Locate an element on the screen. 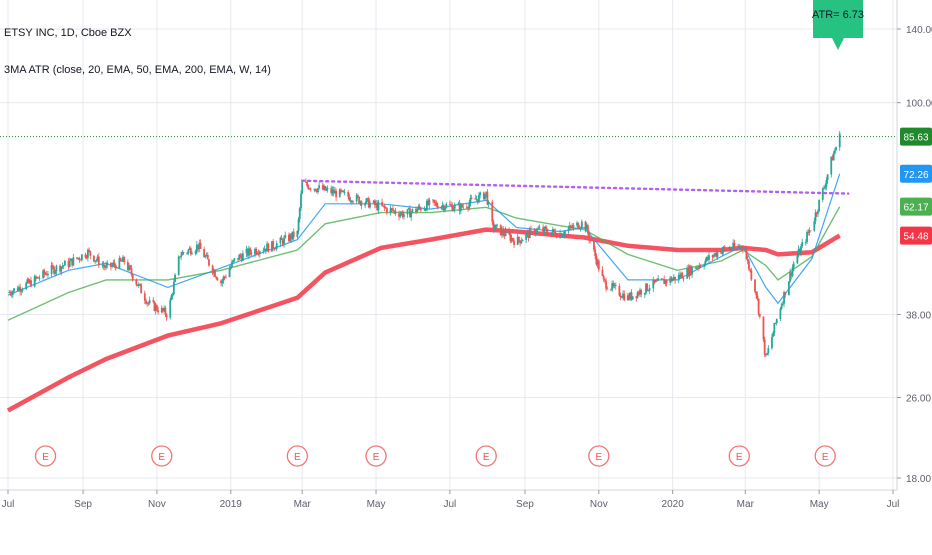 The height and width of the screenshot is (555, 932). earnings-E-letter: E is located at coordinates (45, 457).